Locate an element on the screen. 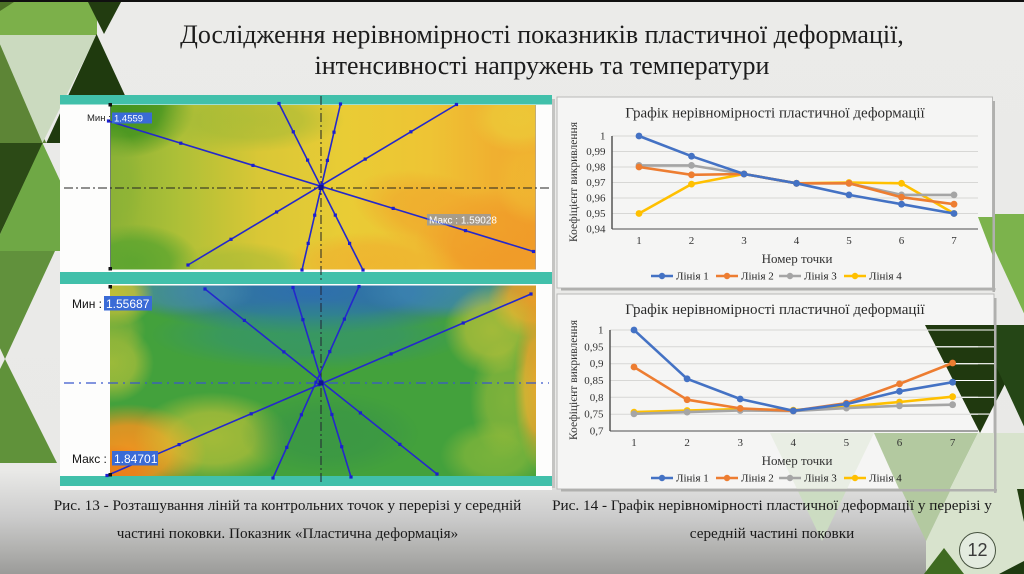 This screenshot has height=574, width=1024. svg-text: 0,85 is located at coordinates (594, 381).